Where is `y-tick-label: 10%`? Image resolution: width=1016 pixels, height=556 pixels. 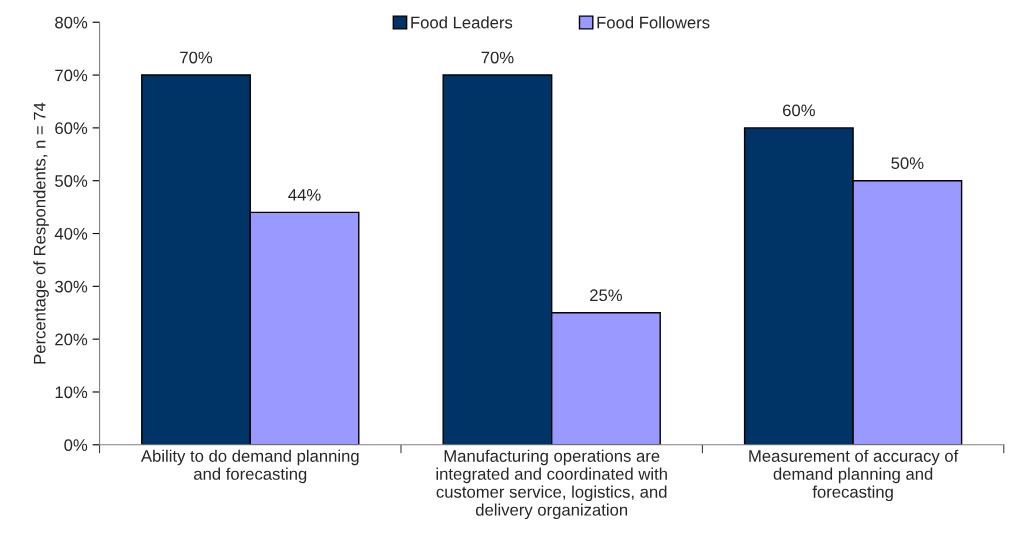 y-tick-label: 10% is located at coordinates (71, 392).